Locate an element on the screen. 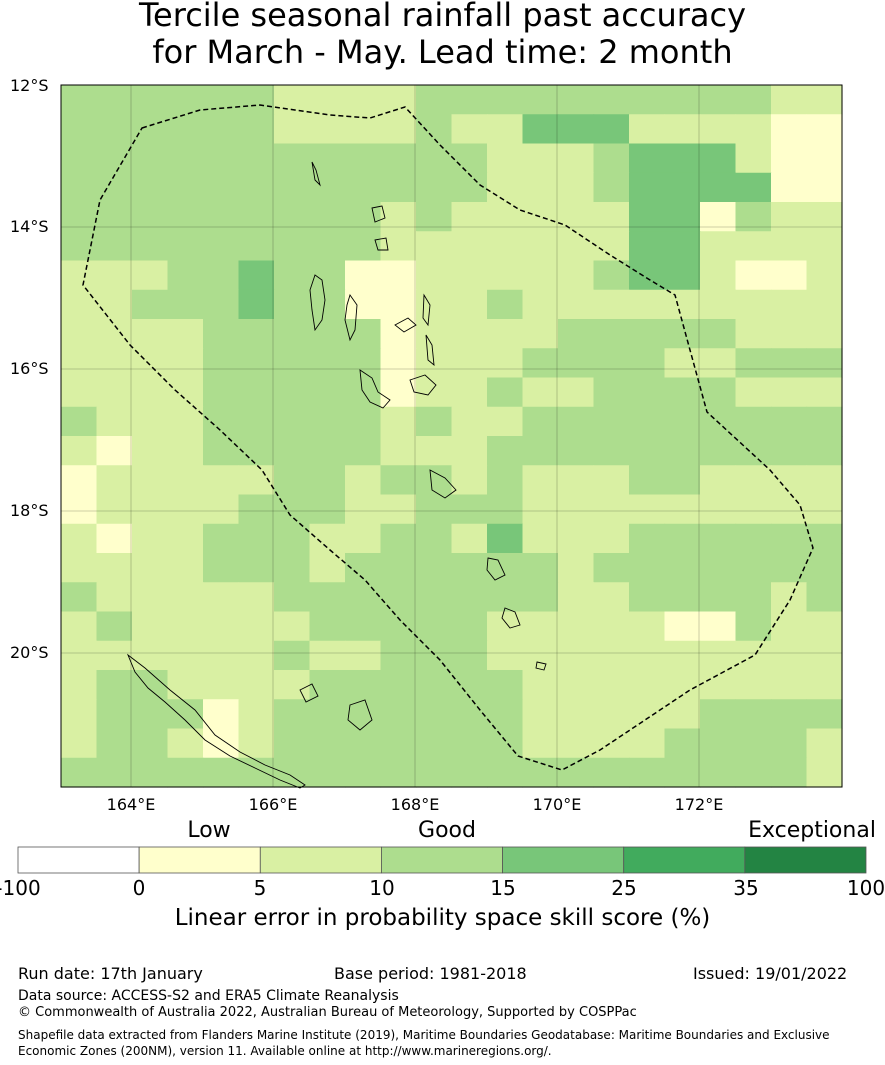 The width and height of the screenshot is (885, 1065). map-title-line1: Tercile seasonal rainfall past accuracy is located at coordinates (442, 17).